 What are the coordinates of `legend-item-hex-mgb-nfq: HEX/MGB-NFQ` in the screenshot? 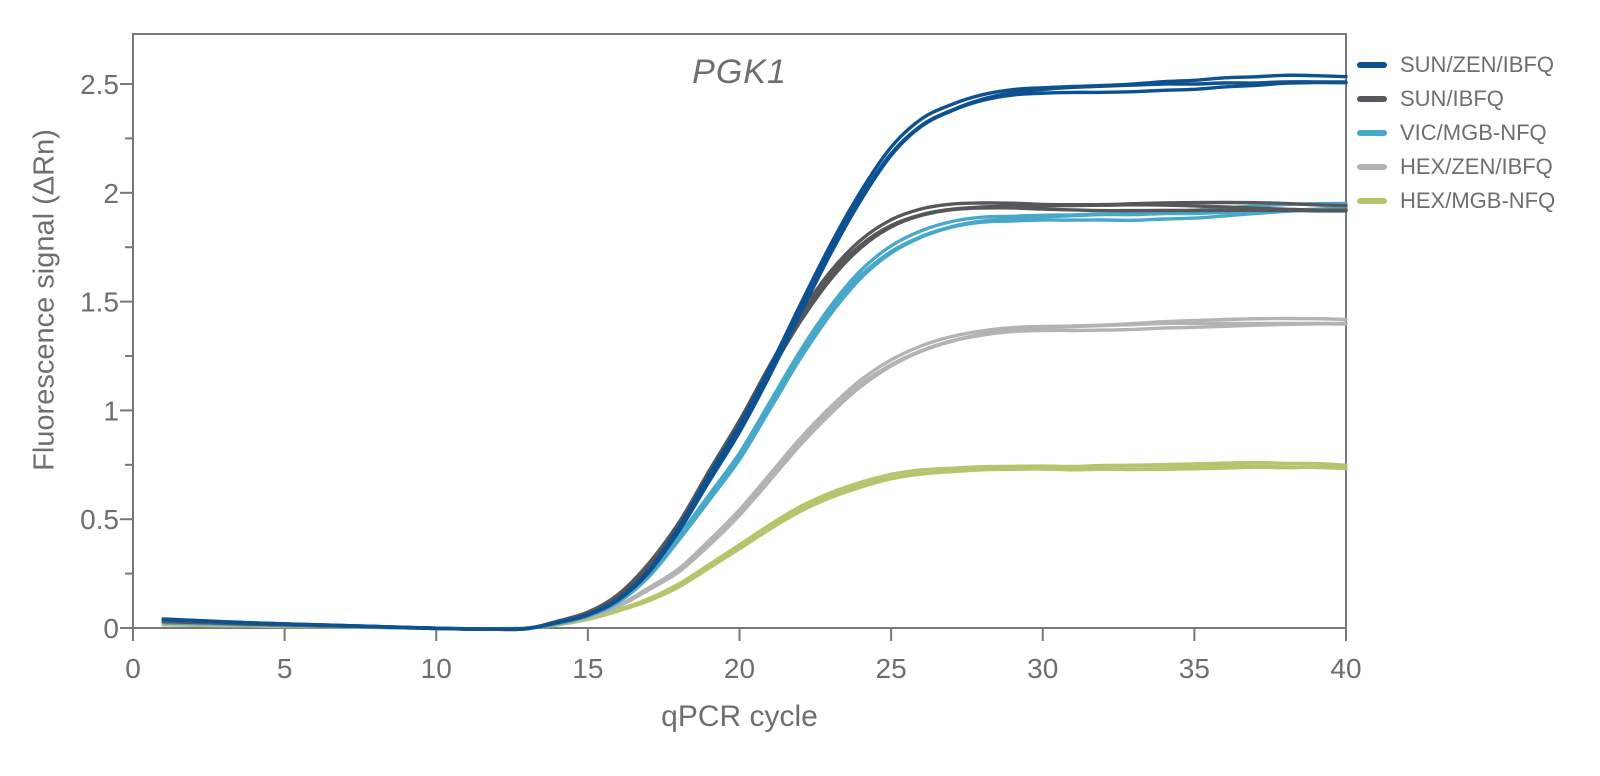 It's located at (1456, 201).